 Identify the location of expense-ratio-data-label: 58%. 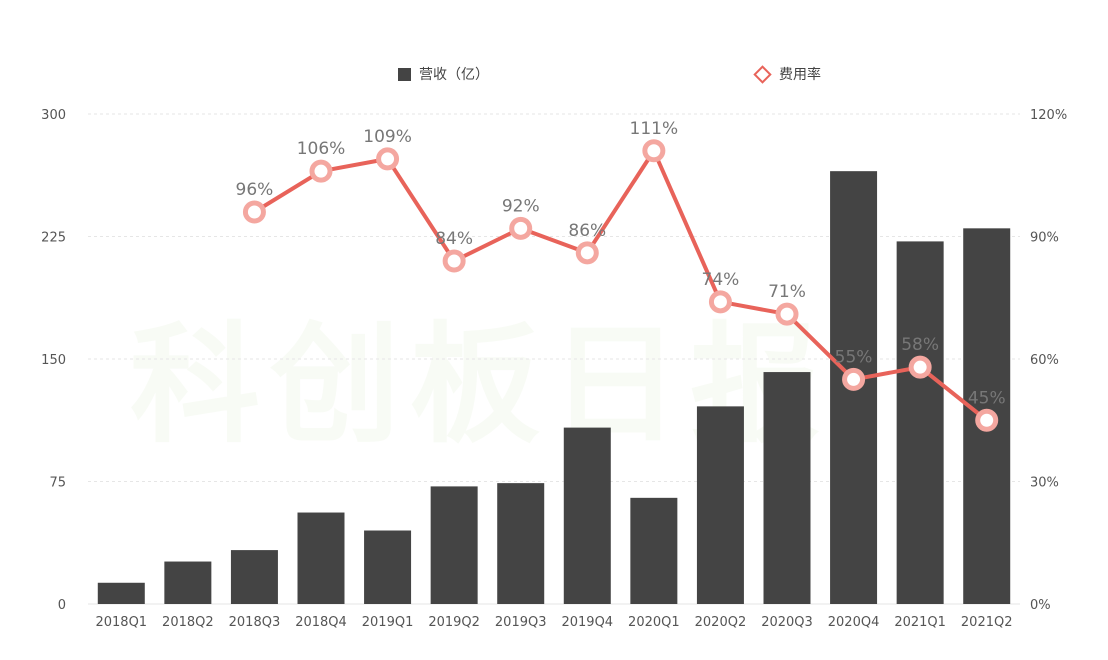
(920, 345).